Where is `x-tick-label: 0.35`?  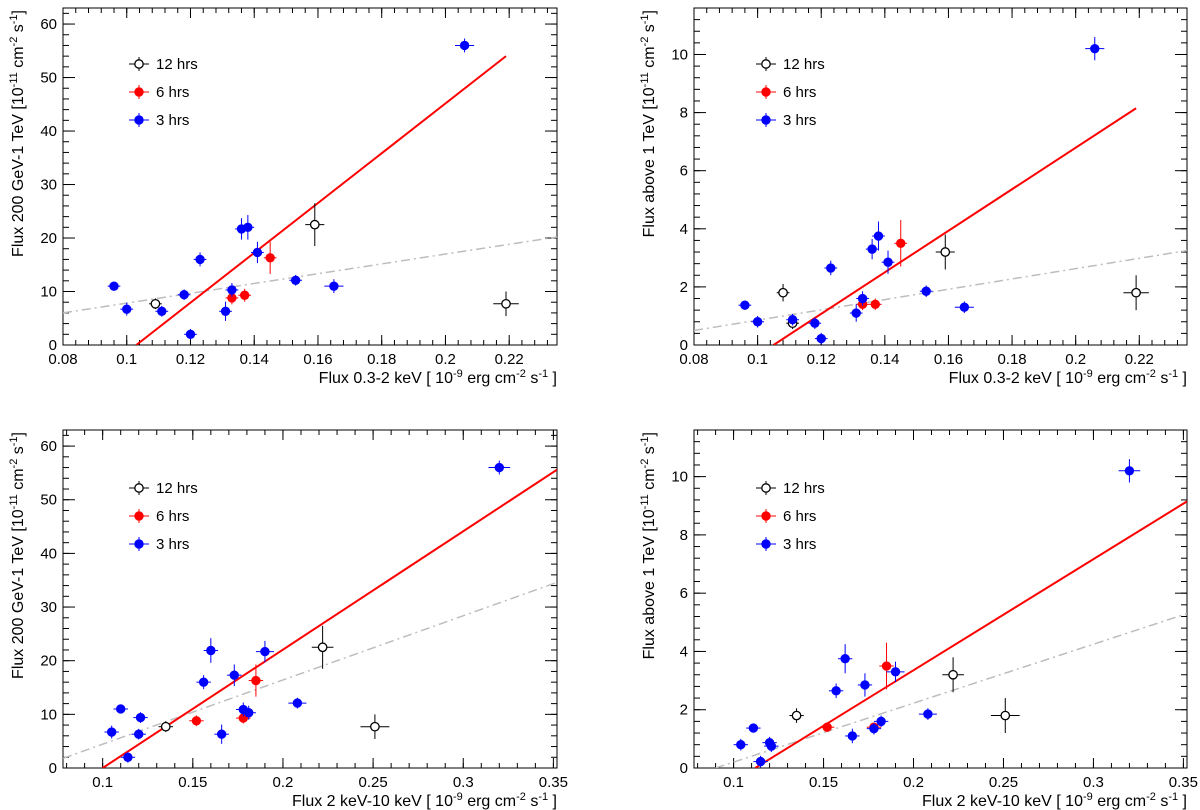 x-tick-label: 0.35 is located at coordinates (553, 782).